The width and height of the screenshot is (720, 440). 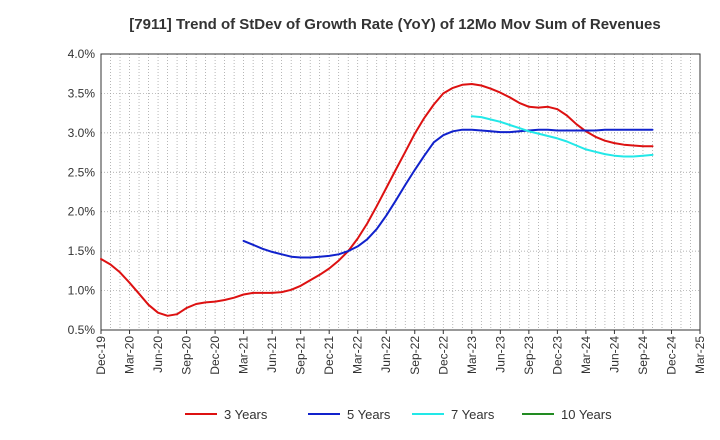 I want to click on x-tick-label: Jun-22, so click(x=386, y=354).